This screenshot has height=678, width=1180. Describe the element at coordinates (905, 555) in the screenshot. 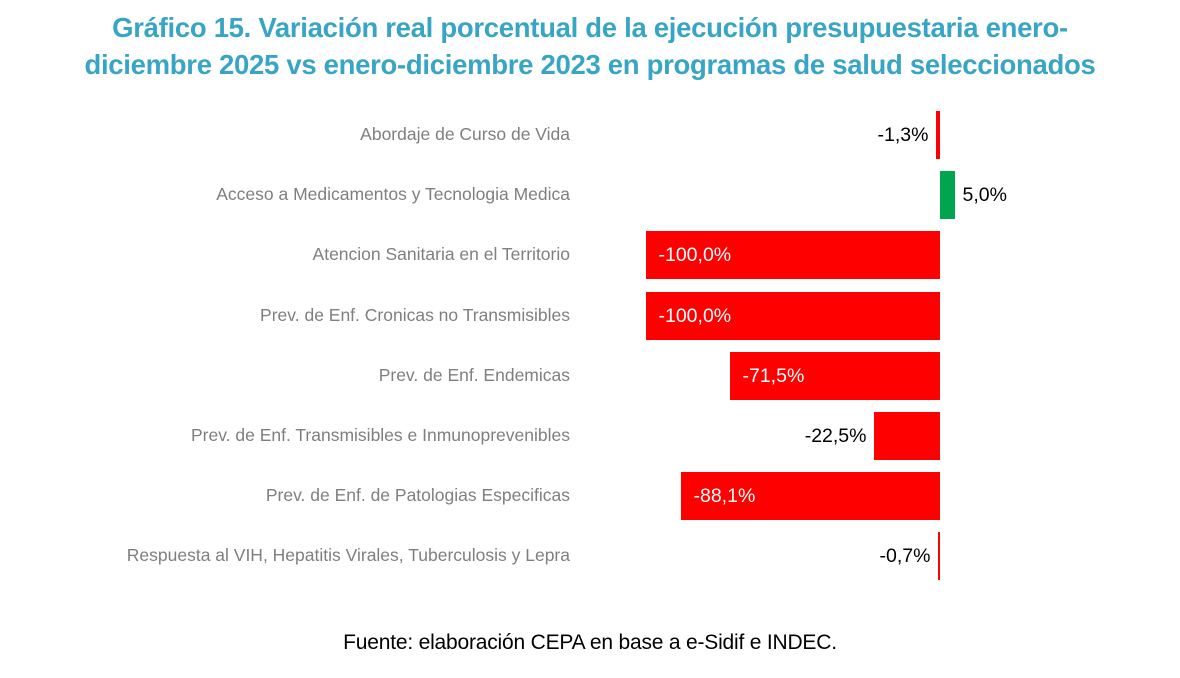

I see `value-label: -0,7%` at that location.